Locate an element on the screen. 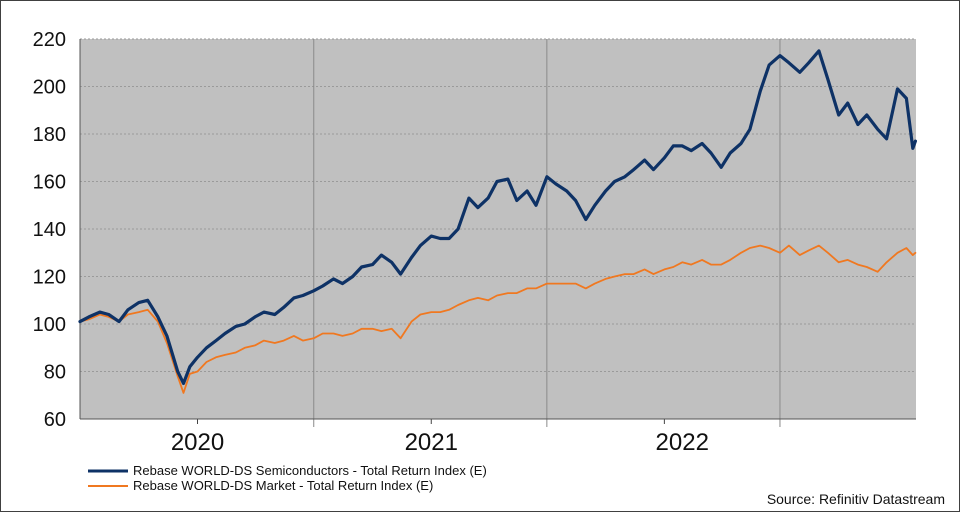 The height and width of the screenshot is (512, 960). y-tick-label: 160 is located at coordinates (49, 183).